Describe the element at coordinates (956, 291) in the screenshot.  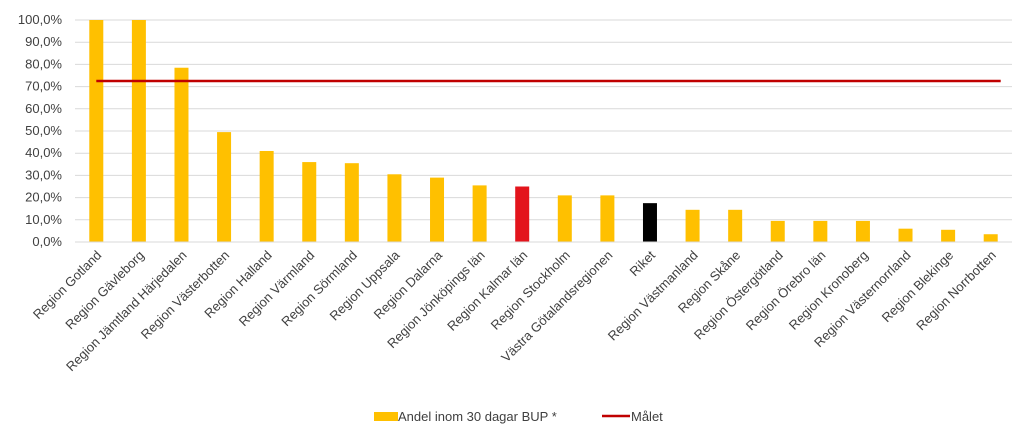
I see `x-tick-label: Region Norrbotten` at that location.